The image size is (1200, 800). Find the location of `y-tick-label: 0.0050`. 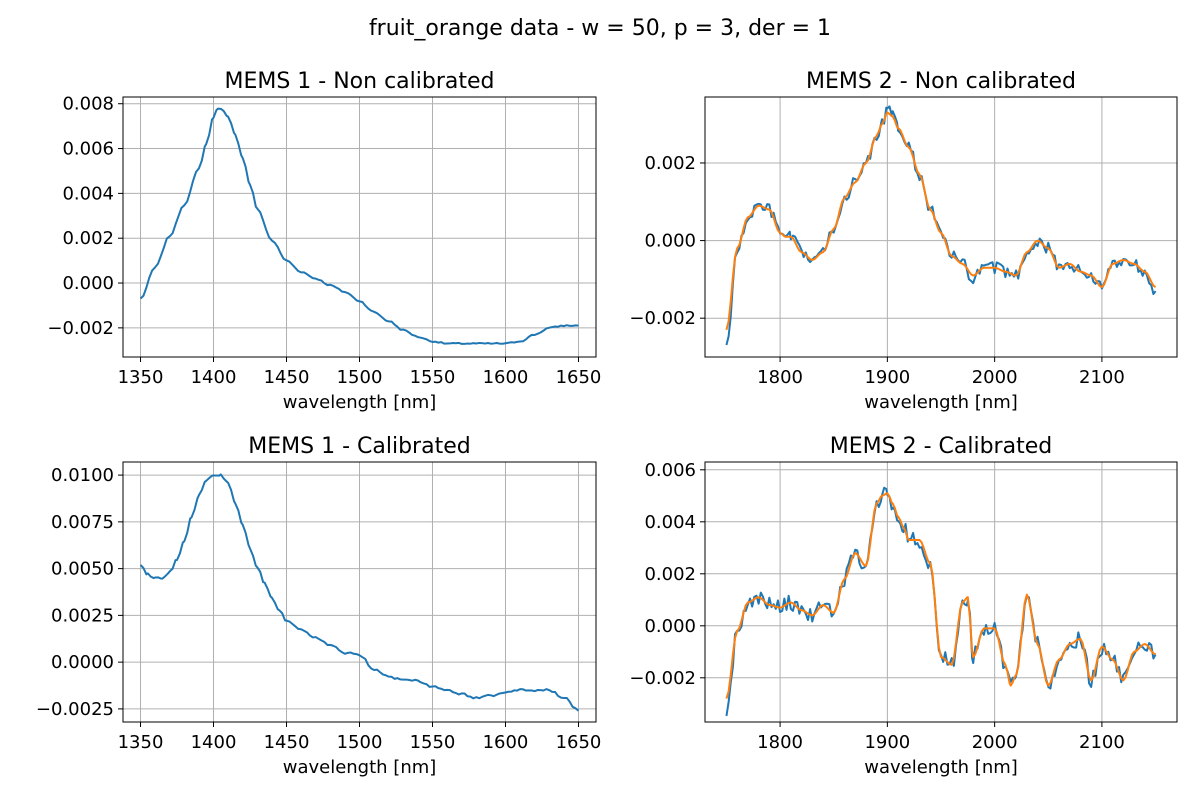

y-tick-label: 0.0050 is located at coordinates (82, 569).